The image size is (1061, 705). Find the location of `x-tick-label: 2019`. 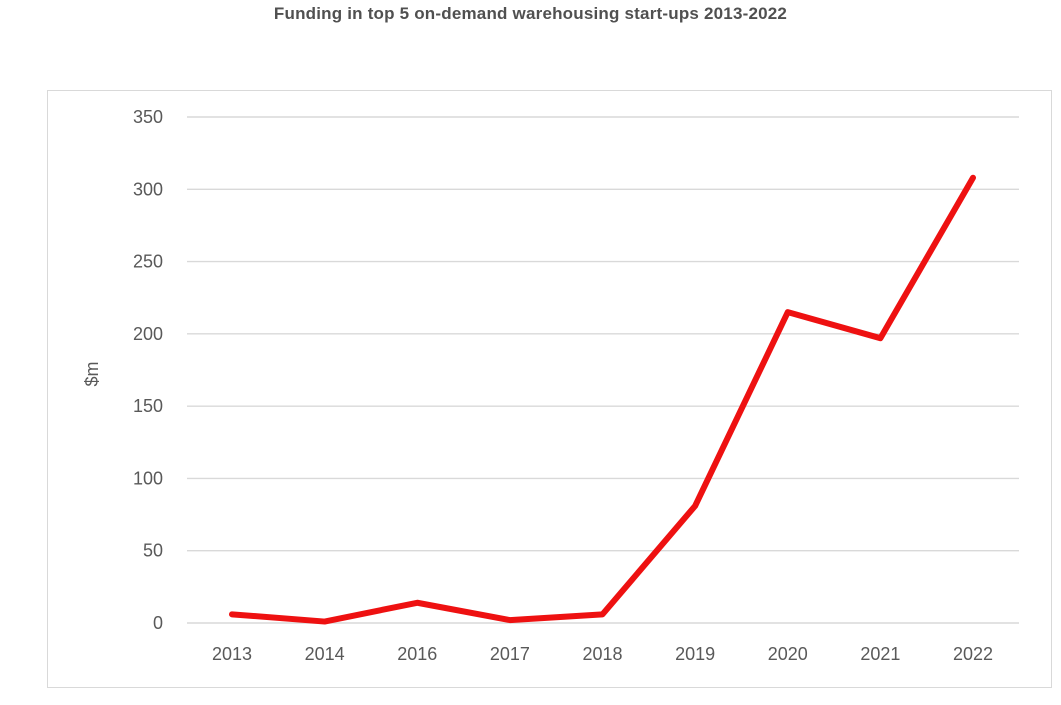

x-tick-label: 2019 is located at coordinates (695, 654).